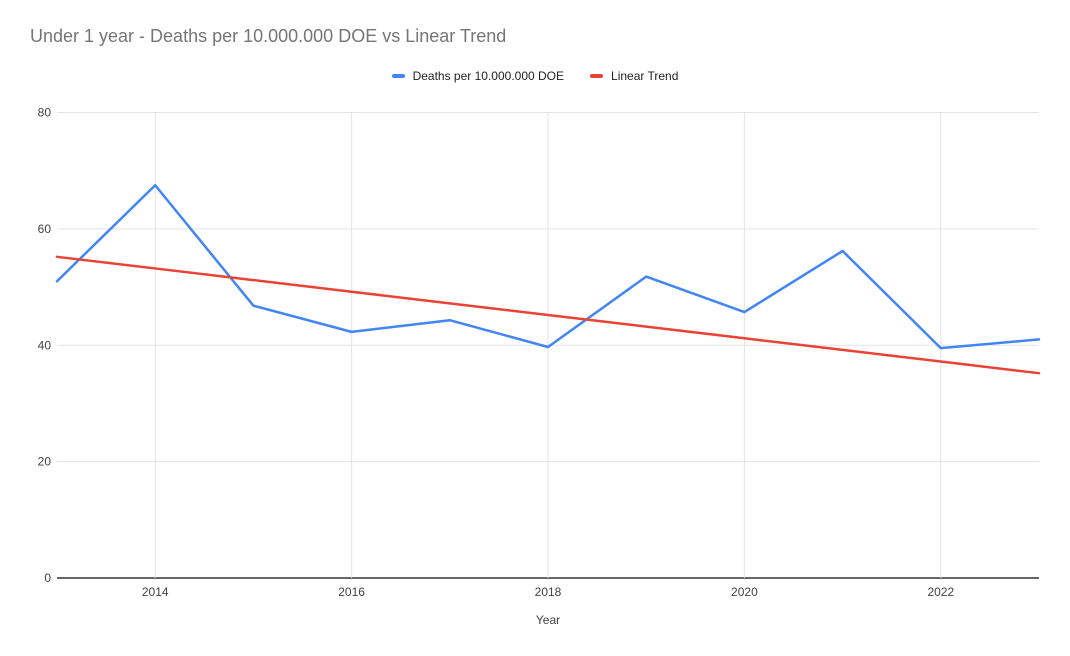 This screenshot has height=656, width=1070. Describe the element at coordinates (548, 592) in the screenshot. I see `x-tick-label: 2018` at that location.